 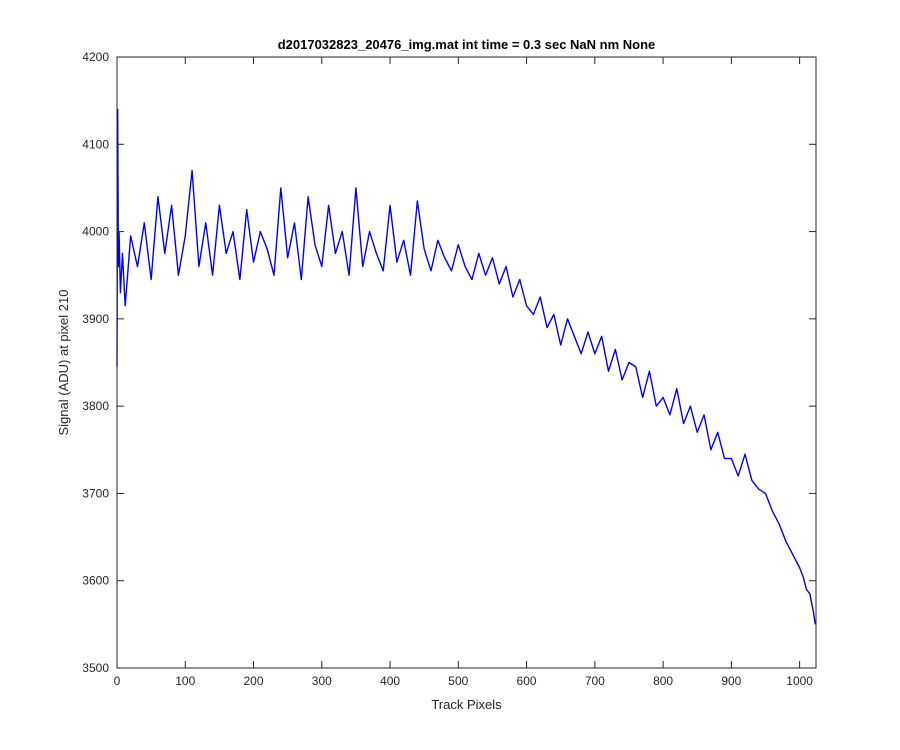 I want to click on y-axis-label: Signal (ADU) at pixel 210, so click(x=63, y=363).